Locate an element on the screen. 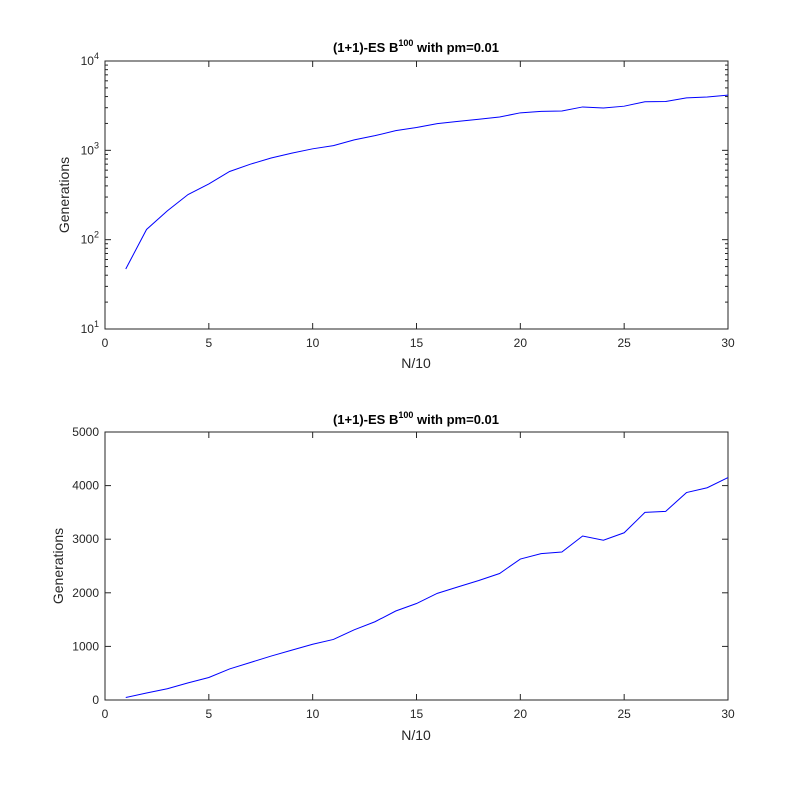 The width and height of the screenshot is (805, 787). y-tick-label: 5000 is located at coordinates (85, 432).